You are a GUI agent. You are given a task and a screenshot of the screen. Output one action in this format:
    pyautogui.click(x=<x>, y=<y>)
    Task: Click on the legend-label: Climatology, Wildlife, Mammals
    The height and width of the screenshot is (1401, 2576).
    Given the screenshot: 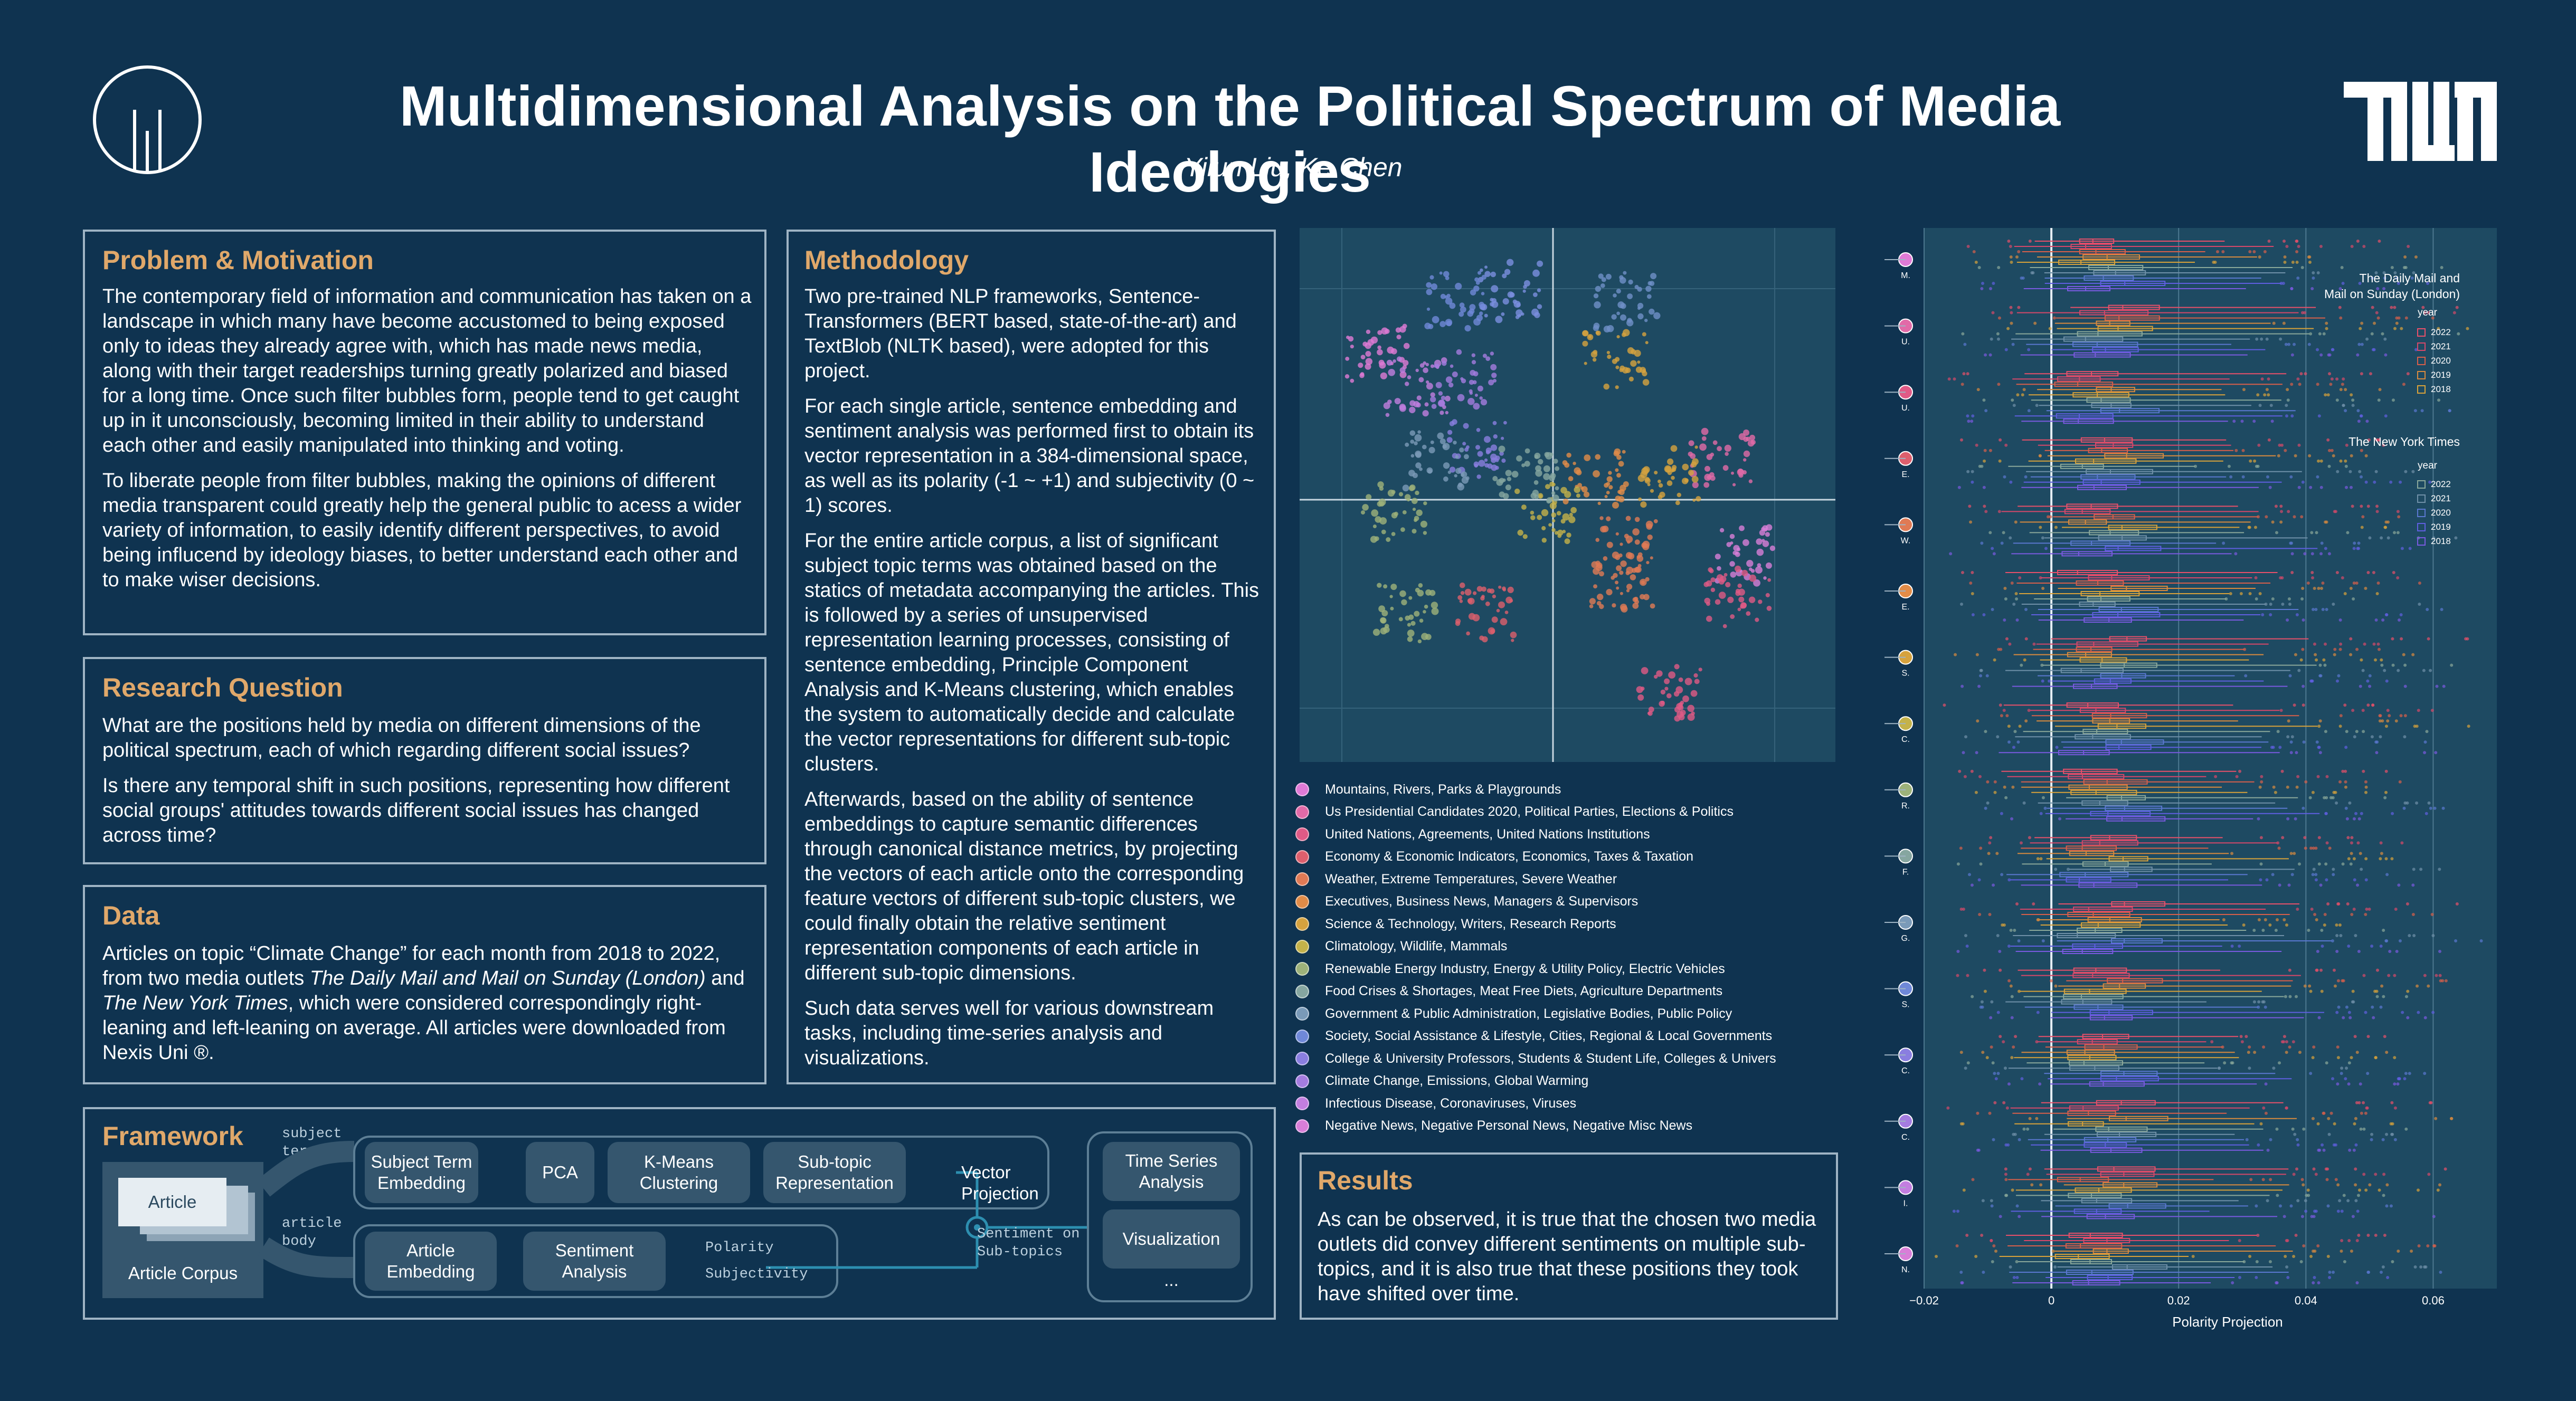 What is the action you would take?
    pyautogui.click(x=1416, y=947)
    